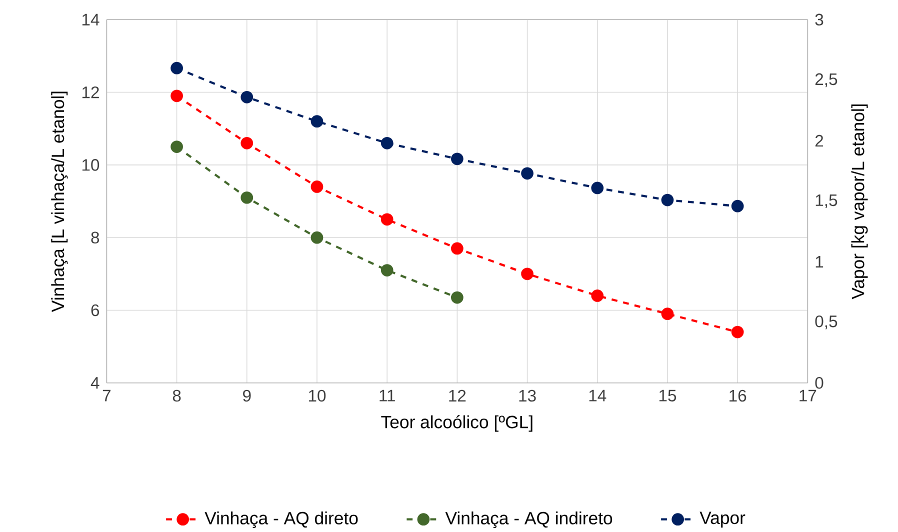  I want to click on x-tick-label: 13, so click(527, 396).